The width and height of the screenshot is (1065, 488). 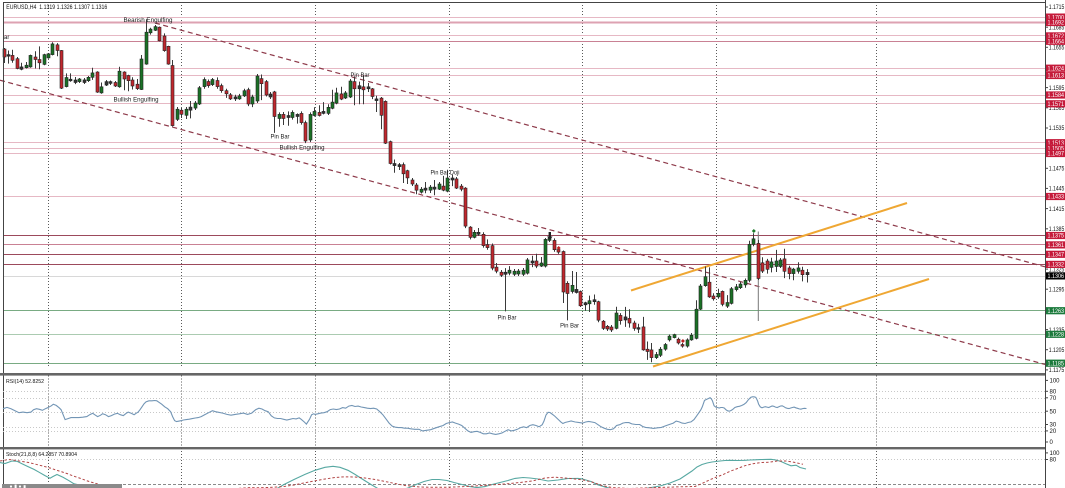 I want to click on svg-text: Pin Bar Doji, so click(x=445, y=174).